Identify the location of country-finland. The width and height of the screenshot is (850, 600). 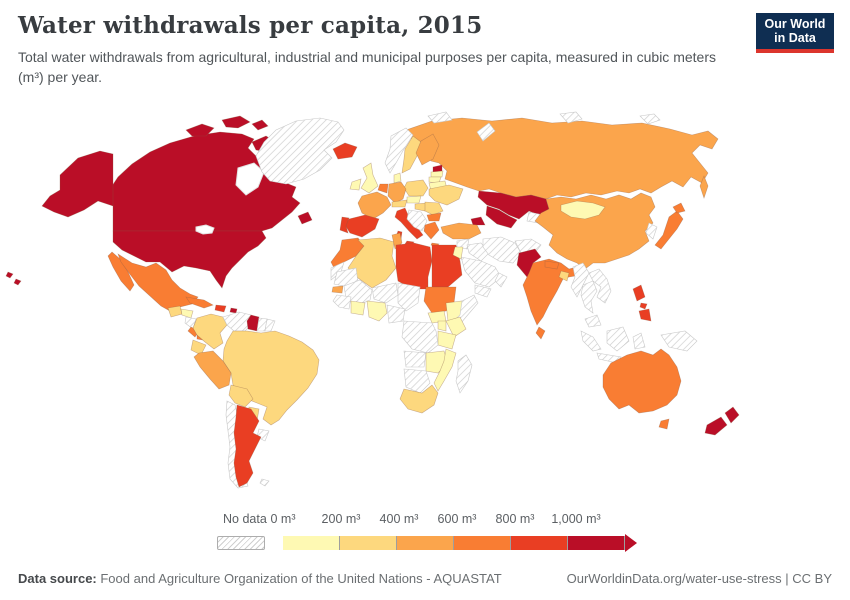
(427, 149).